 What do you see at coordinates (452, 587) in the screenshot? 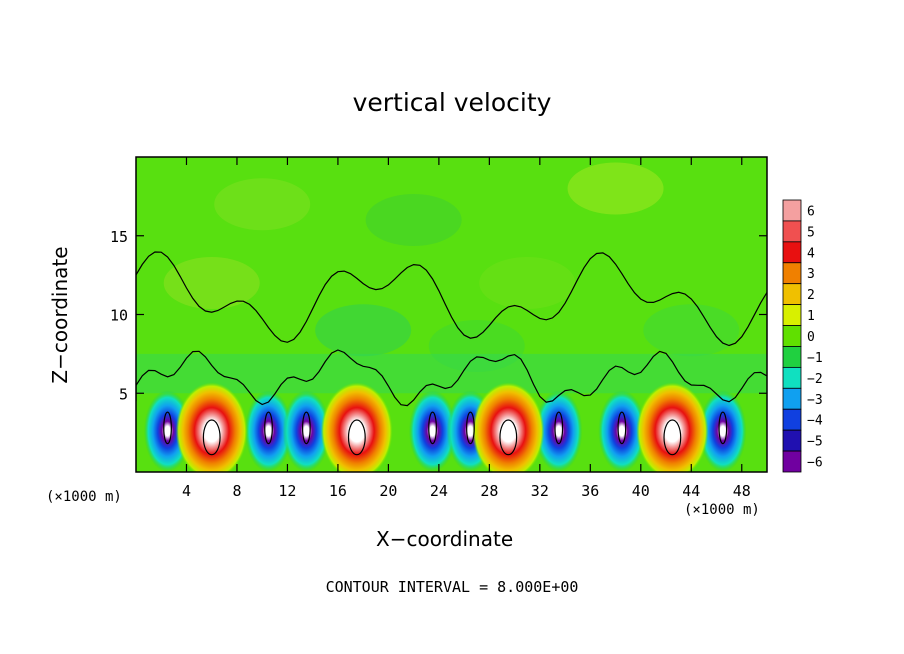
I see `contour-interval-note: CONTOUR INTERVAL = 8.000E+00` at bounding box center [452, 587].